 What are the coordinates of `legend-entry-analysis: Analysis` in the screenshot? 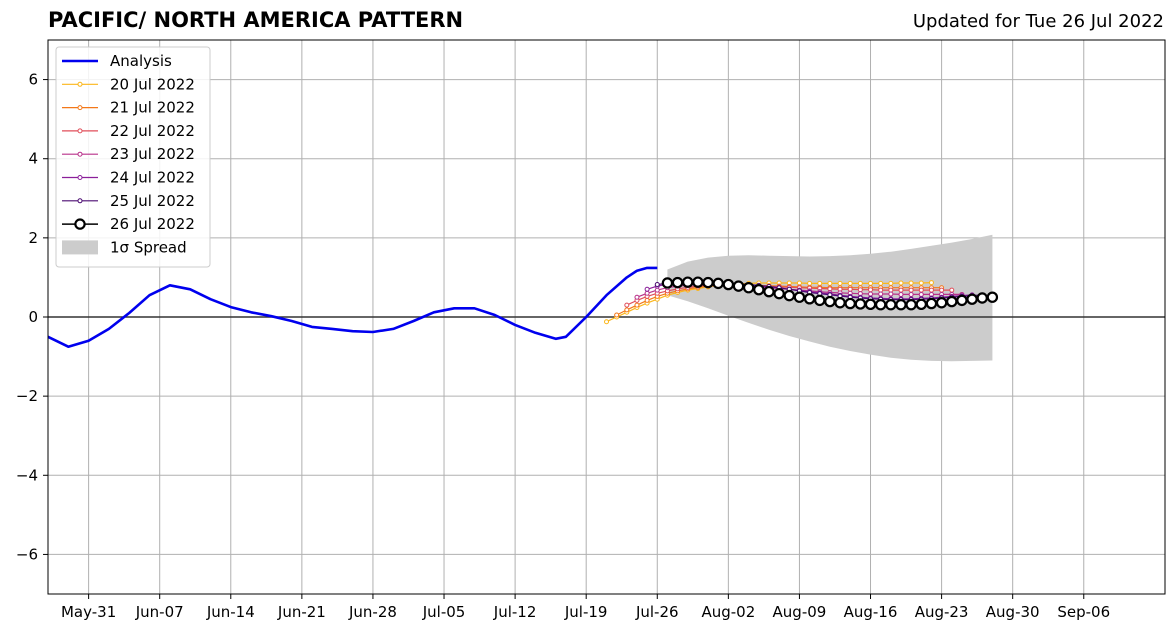 It's located at (117, 61).